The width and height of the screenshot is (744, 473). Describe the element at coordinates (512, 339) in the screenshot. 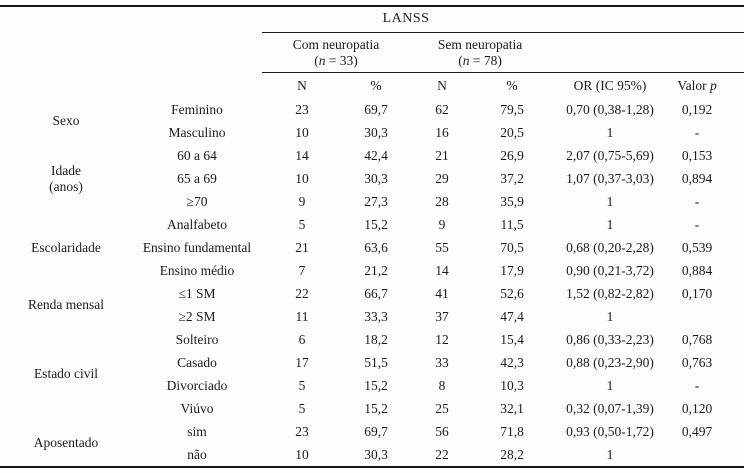

I see `cell-pct-sem: 15,4` at that location.